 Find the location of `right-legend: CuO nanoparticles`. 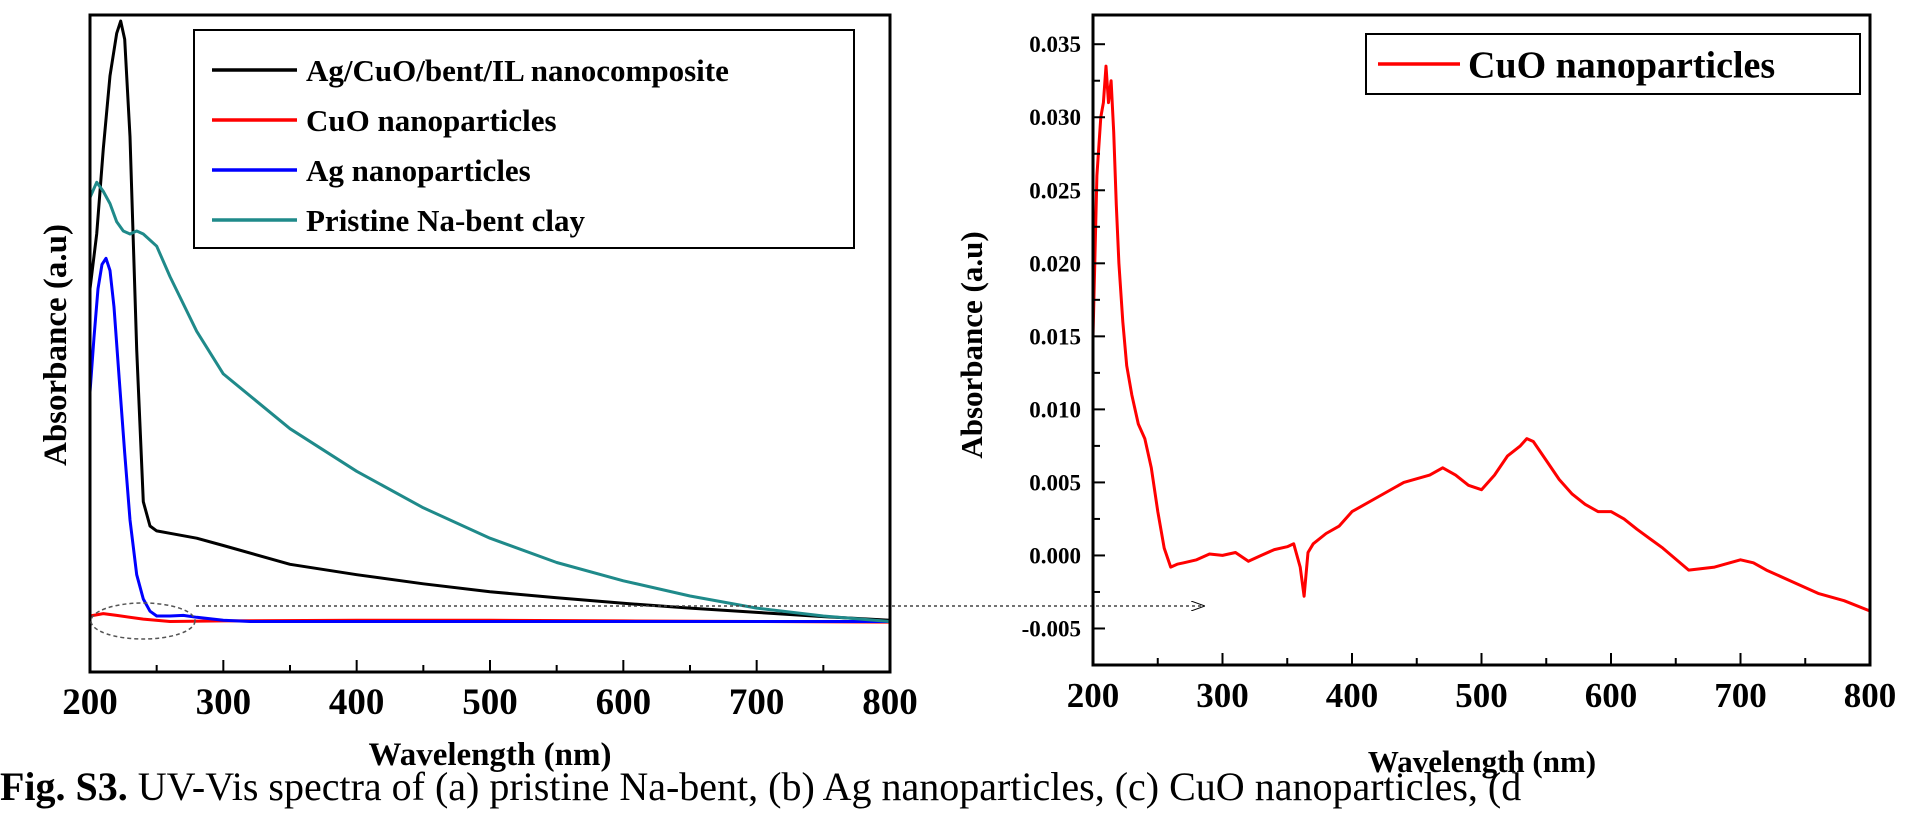

right-legend: CuO nanoparticles is located at coordinates (1613, 64).